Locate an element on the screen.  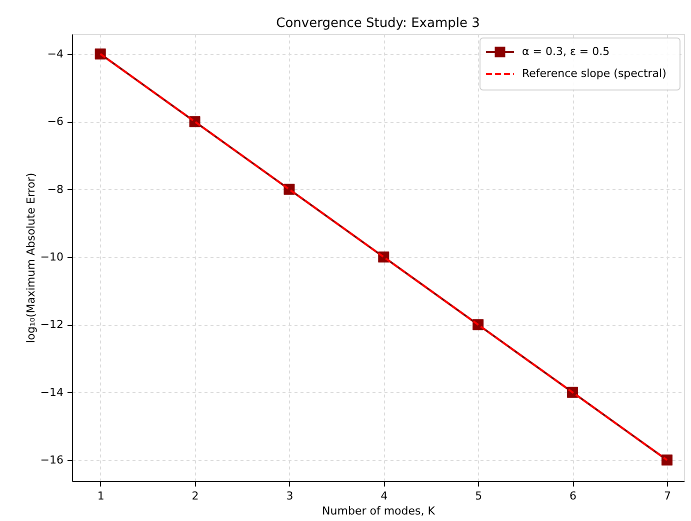
y-tick-label: −16 is located at coordinates (52, 460).